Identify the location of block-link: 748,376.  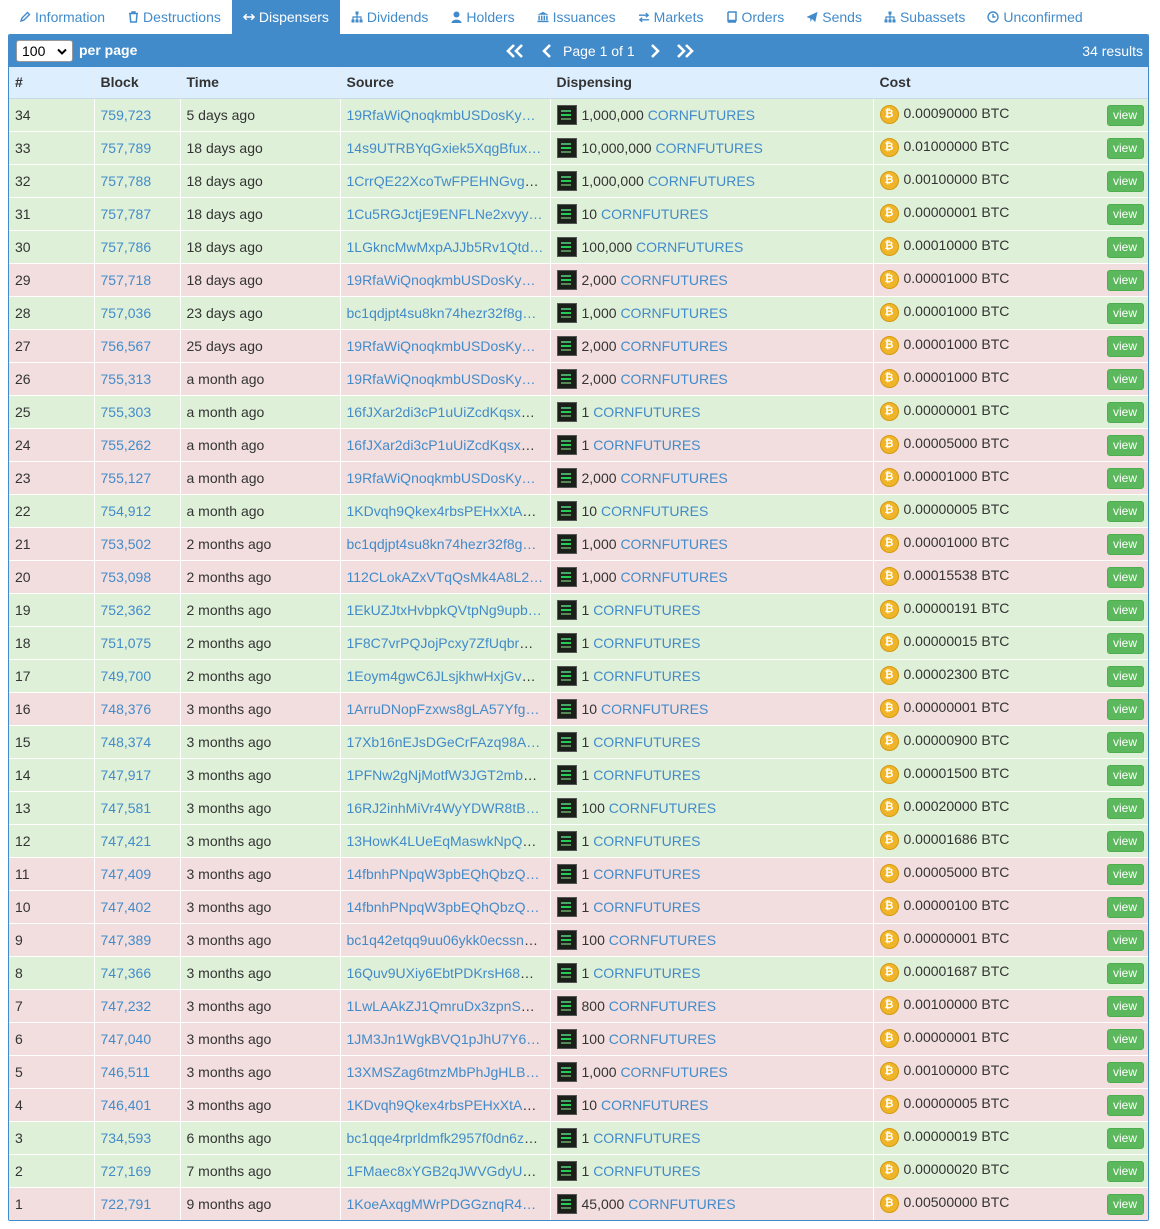
(126, 708).